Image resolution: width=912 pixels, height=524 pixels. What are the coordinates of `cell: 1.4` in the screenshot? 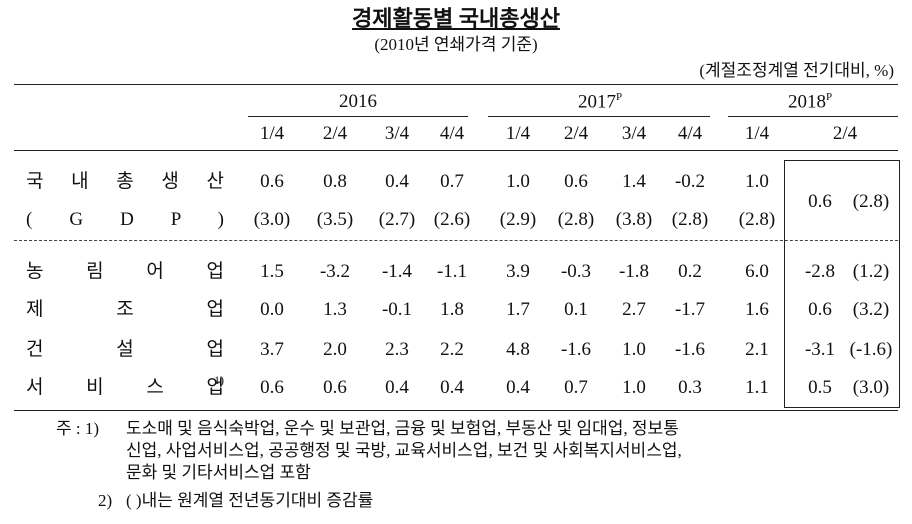 It's located at (634, 181).